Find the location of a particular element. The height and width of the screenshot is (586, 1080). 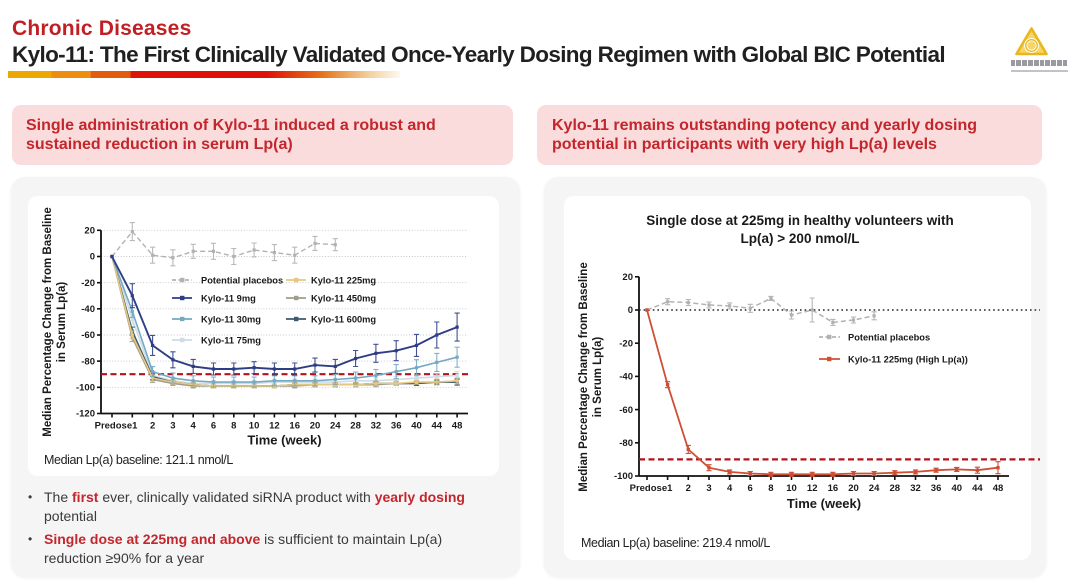

svg-text: Kylo-11 9mg is located at coordinates (228, 299).